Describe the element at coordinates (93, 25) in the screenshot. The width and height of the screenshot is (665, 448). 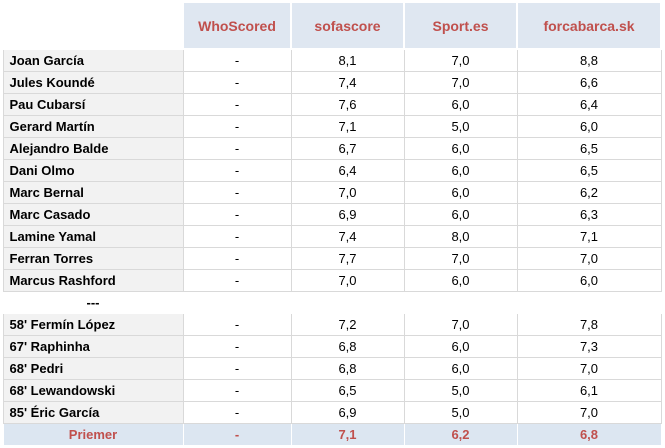
I see `blank-header` at that location.